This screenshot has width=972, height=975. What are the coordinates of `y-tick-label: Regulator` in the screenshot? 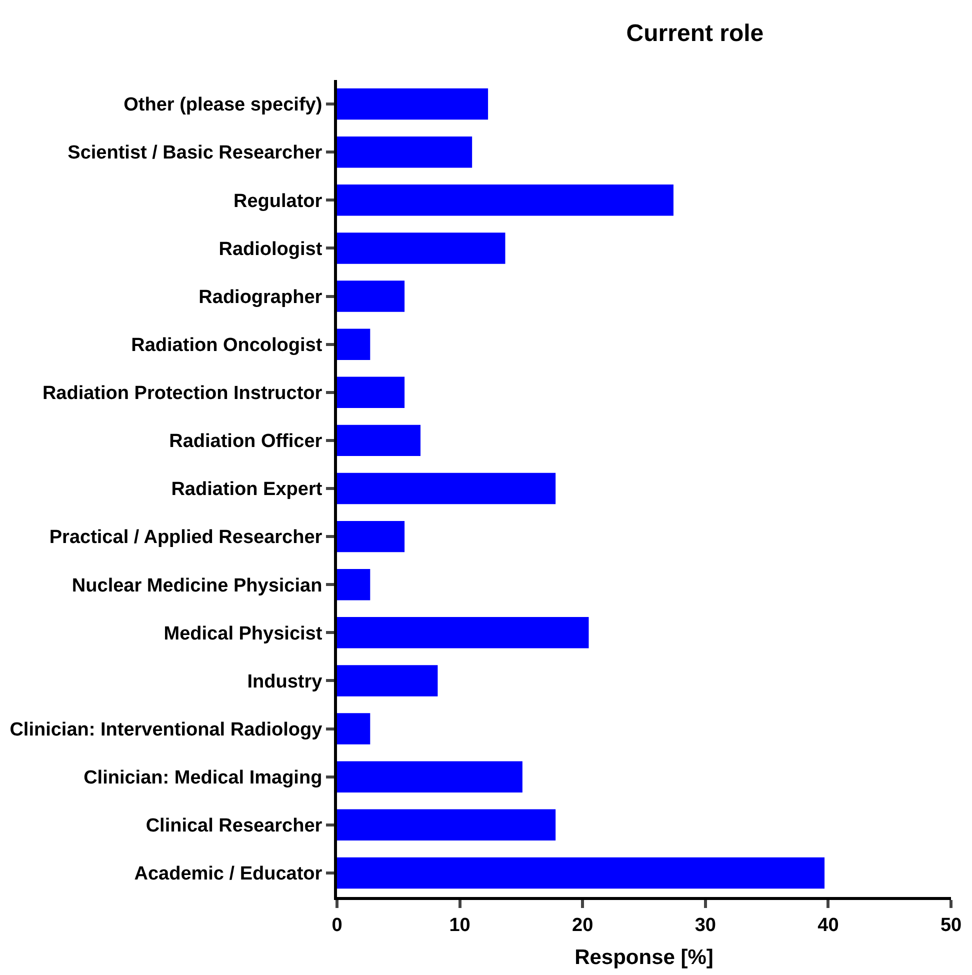 It's located at (278, 201).